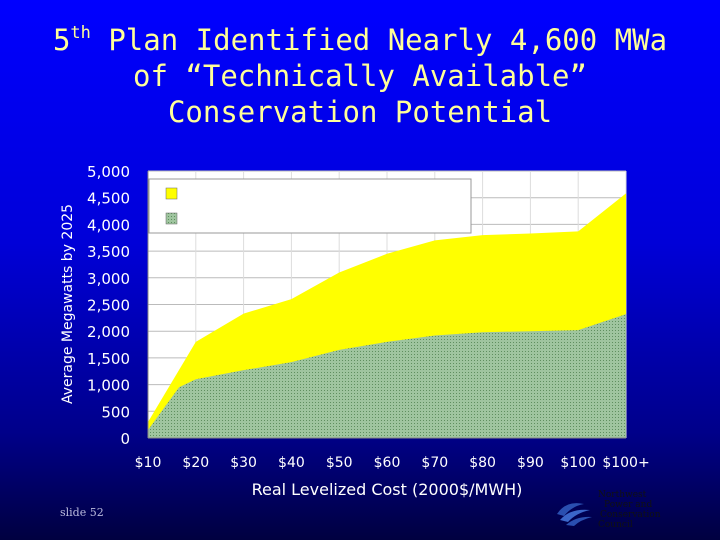  What do you see at coordinates (578, 463) in the screenshot?
I see `x-tick-label: $100` at bounding box center [578, 463].